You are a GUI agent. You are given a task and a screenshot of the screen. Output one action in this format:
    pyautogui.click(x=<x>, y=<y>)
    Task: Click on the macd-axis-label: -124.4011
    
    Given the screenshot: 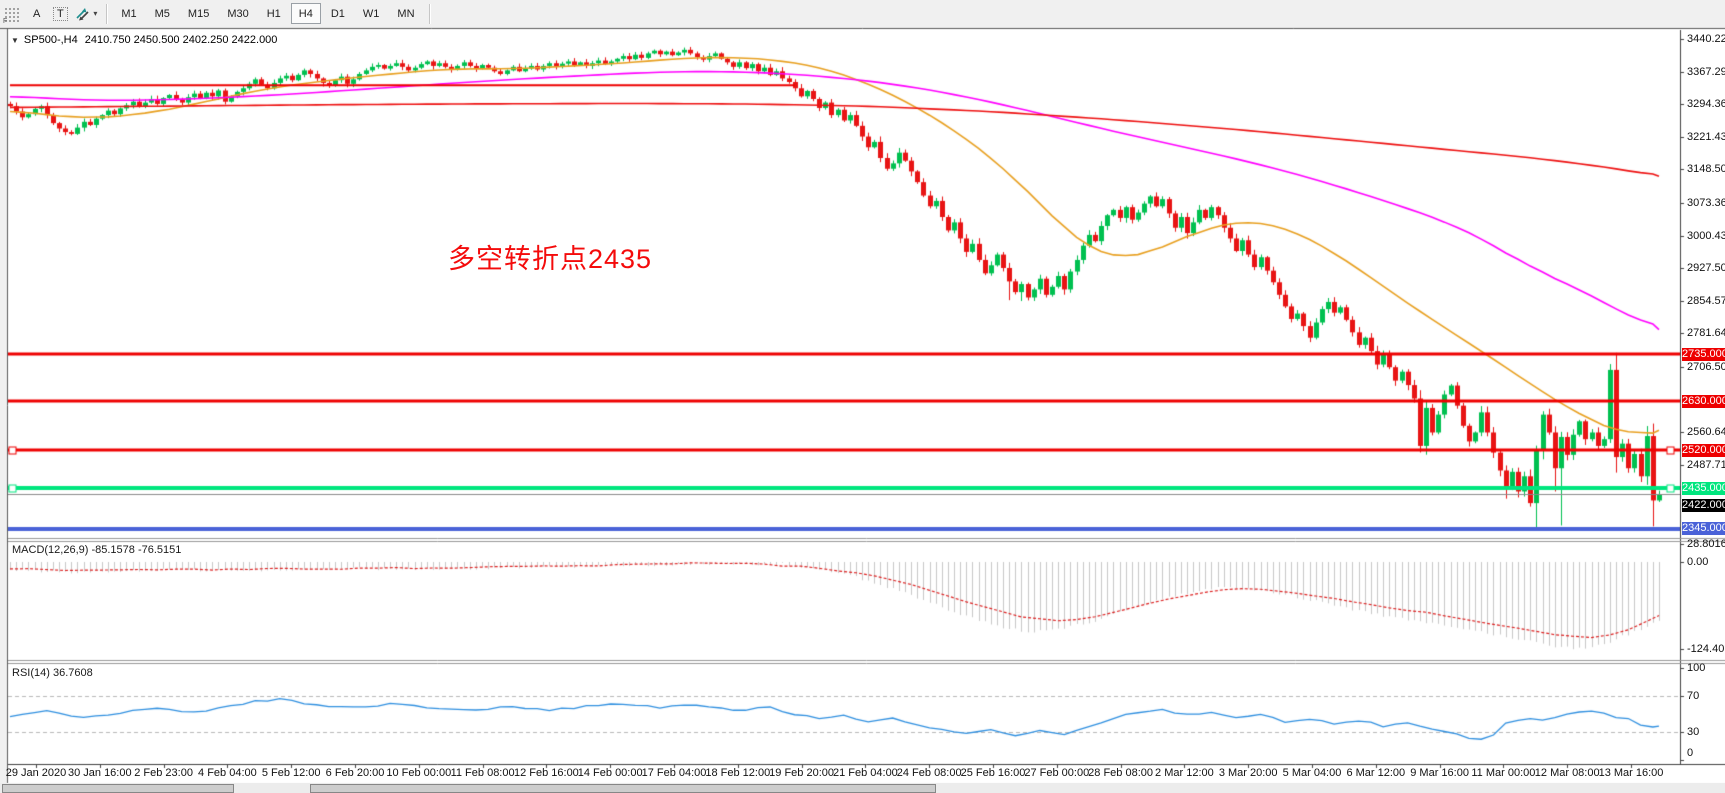 What is the action you would take?
    pyautogui.click(x=1706, y=649)
    